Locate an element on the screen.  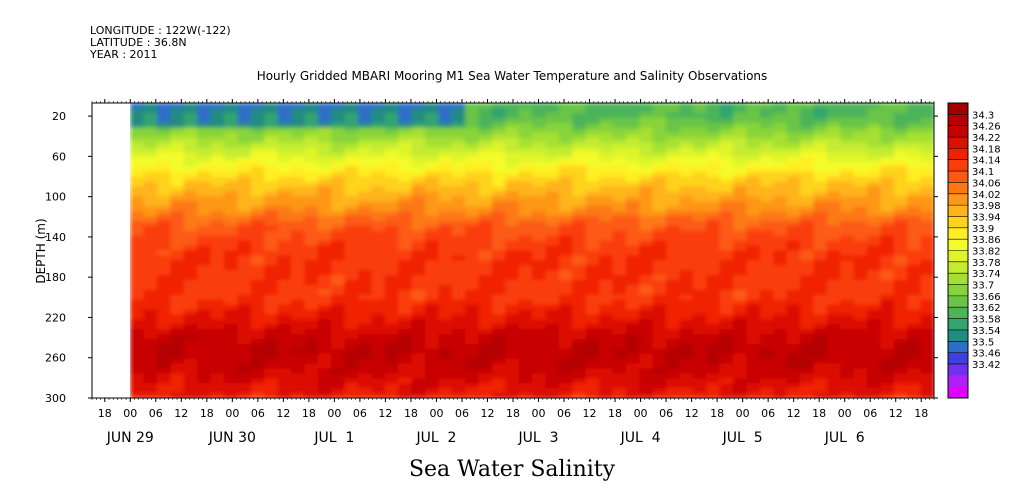
colorbar-label: 34.22 is located at coordinates (986, 138).